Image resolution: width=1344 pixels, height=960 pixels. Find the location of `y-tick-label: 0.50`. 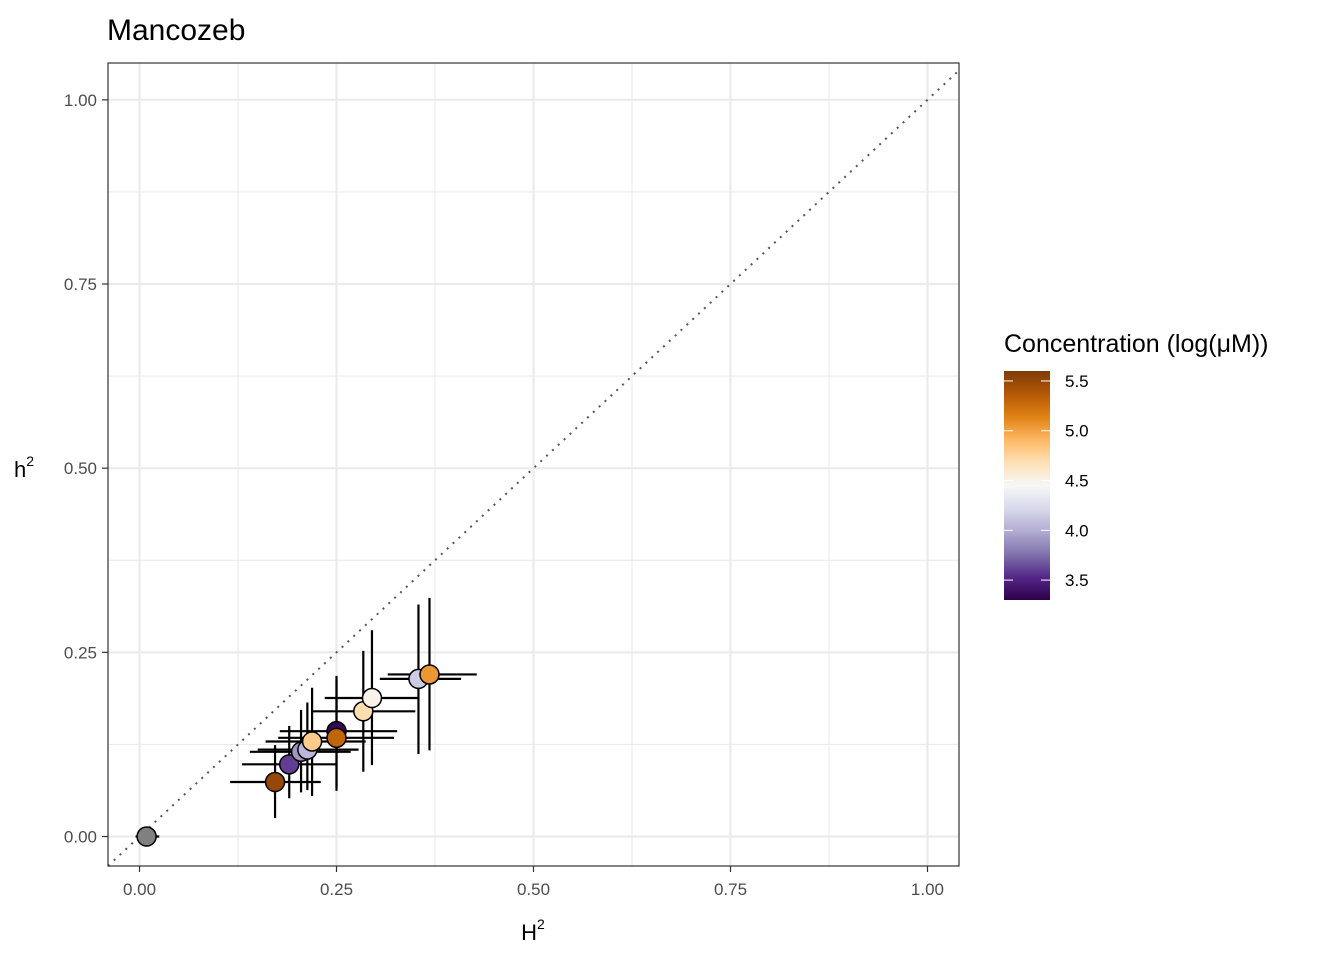

y-tick-label: 0.50 is located at coordinates (80, 468).